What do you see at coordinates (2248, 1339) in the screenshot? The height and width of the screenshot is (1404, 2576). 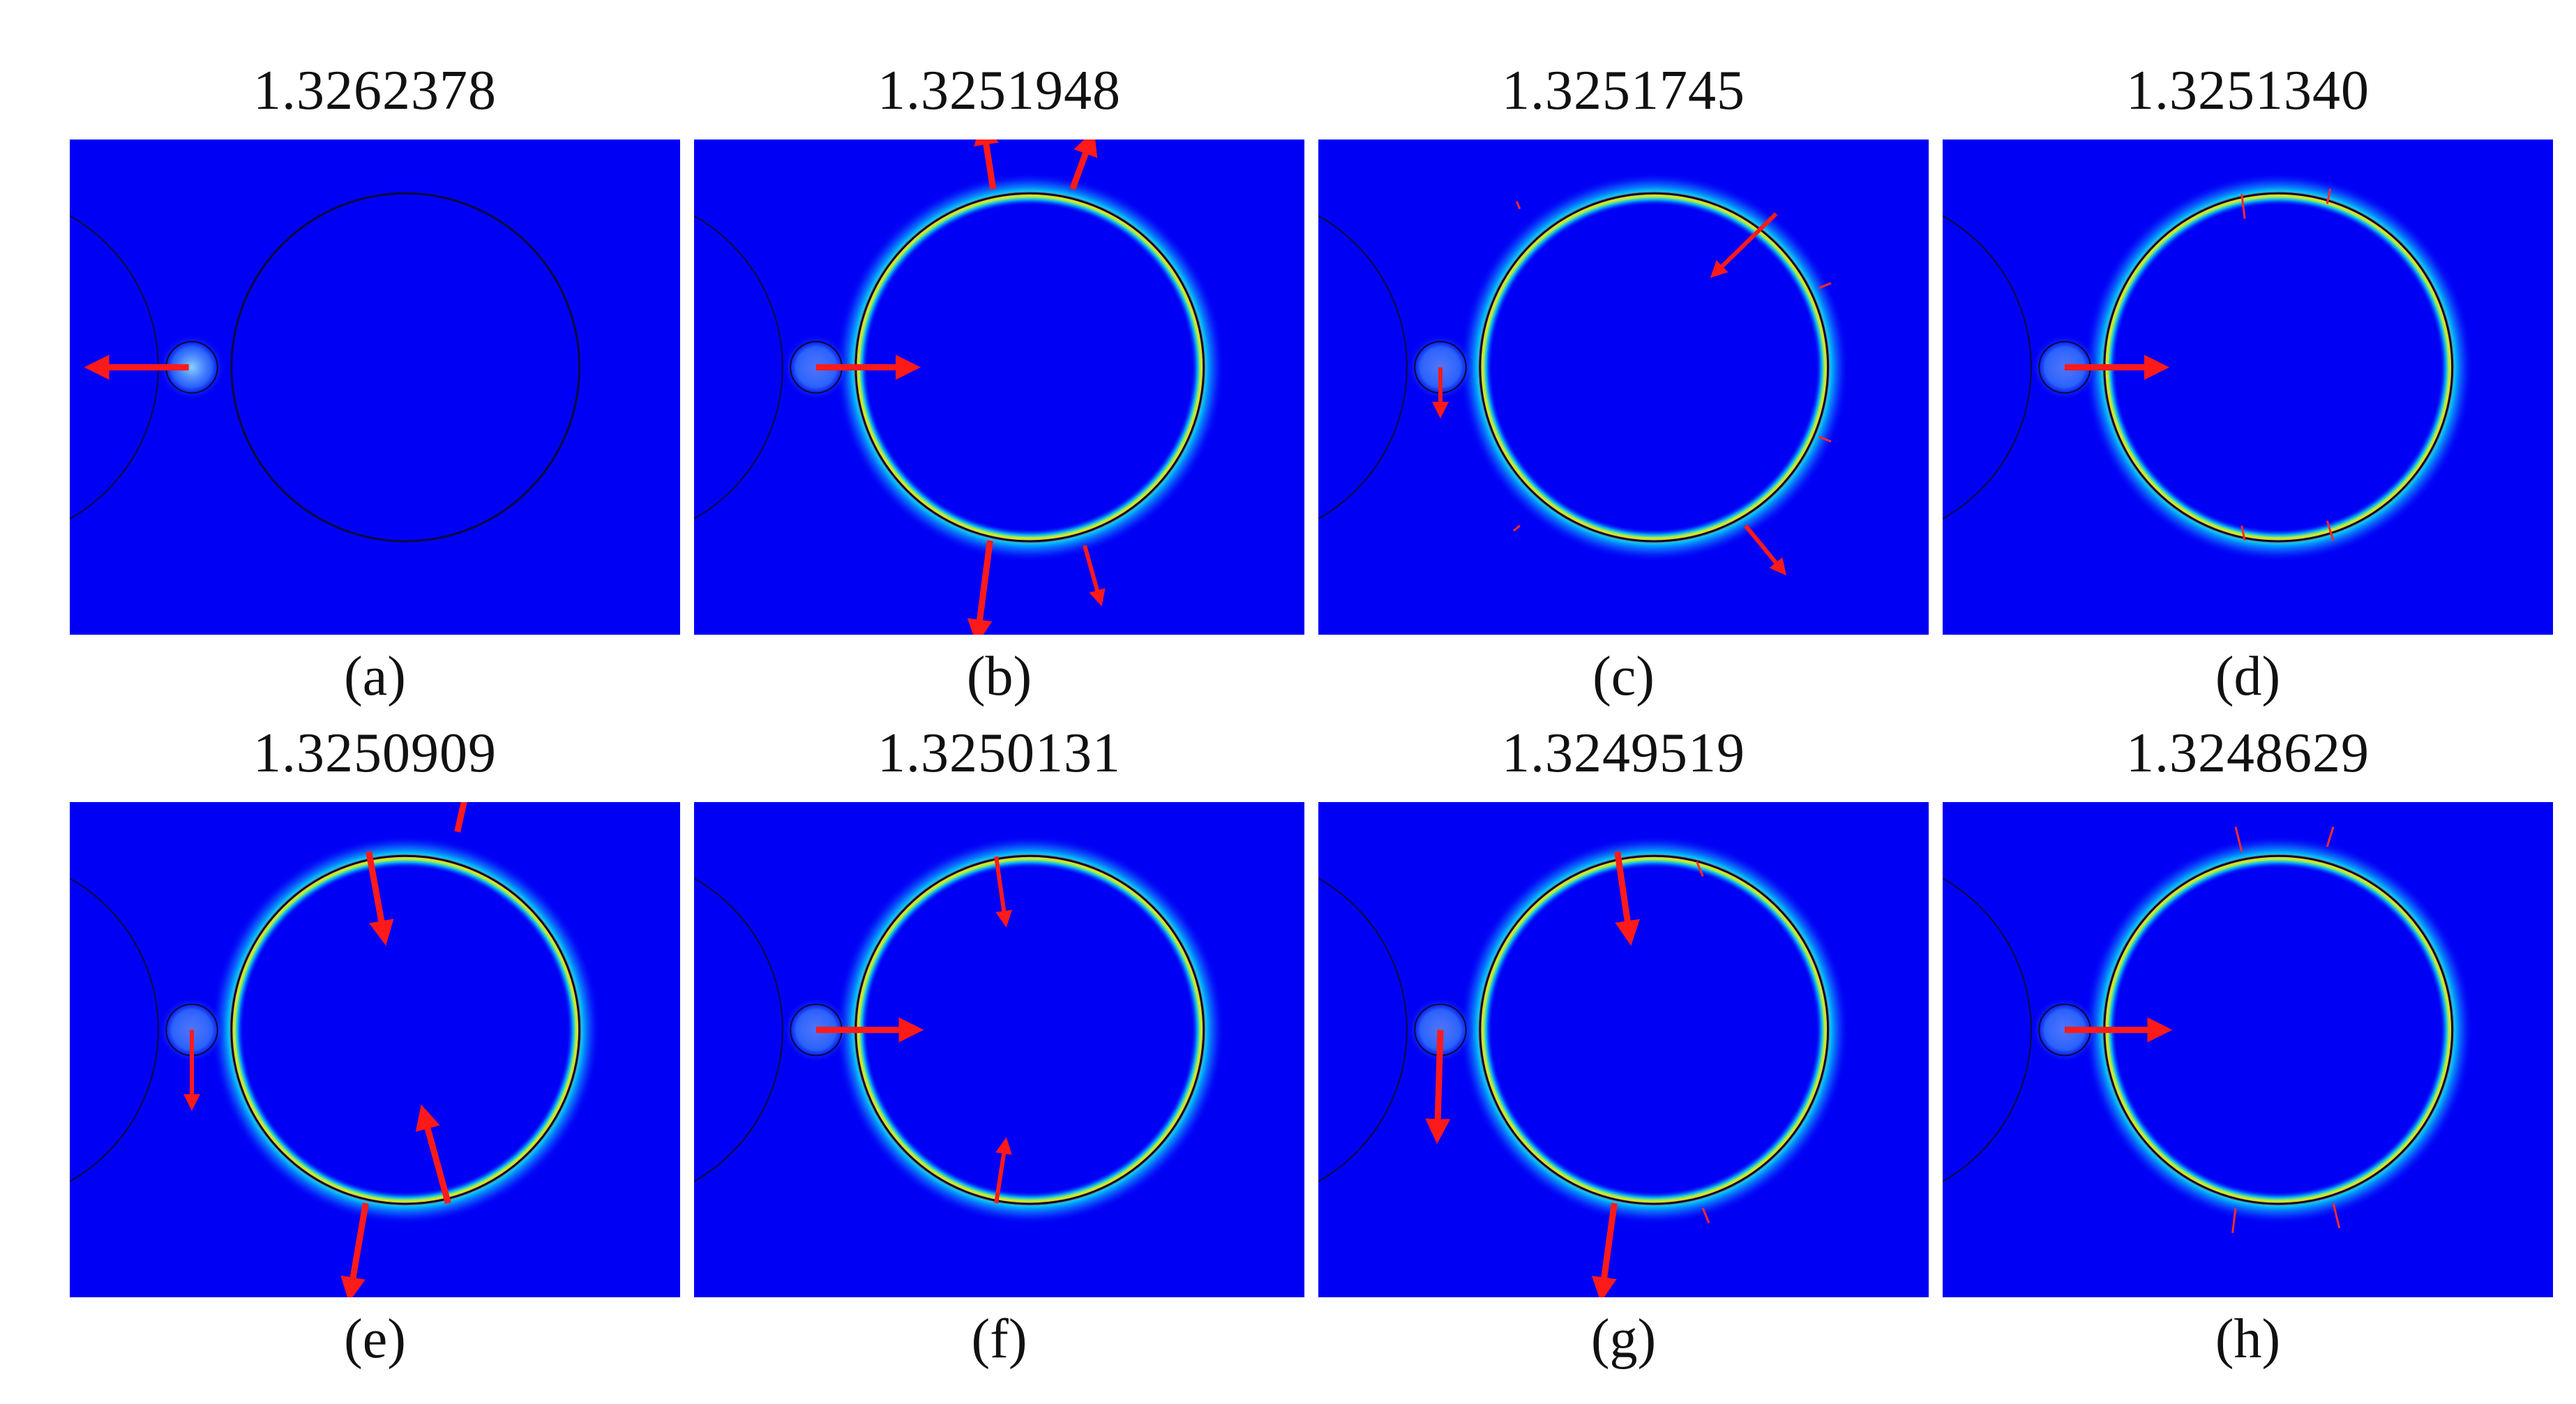 I see `panel-h-caption: (h)` at bounding box center [2248, 1339].